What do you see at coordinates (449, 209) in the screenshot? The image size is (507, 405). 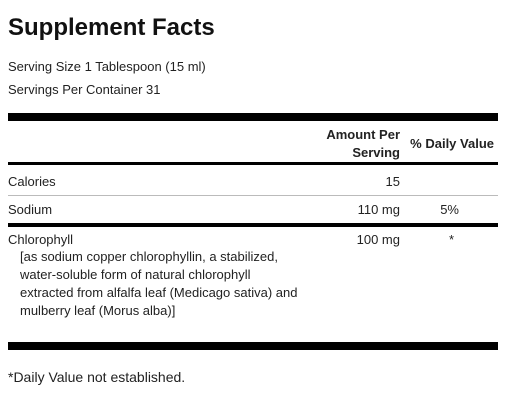 I see `row-daily-value: 5%` at bounding box center [449, 209].